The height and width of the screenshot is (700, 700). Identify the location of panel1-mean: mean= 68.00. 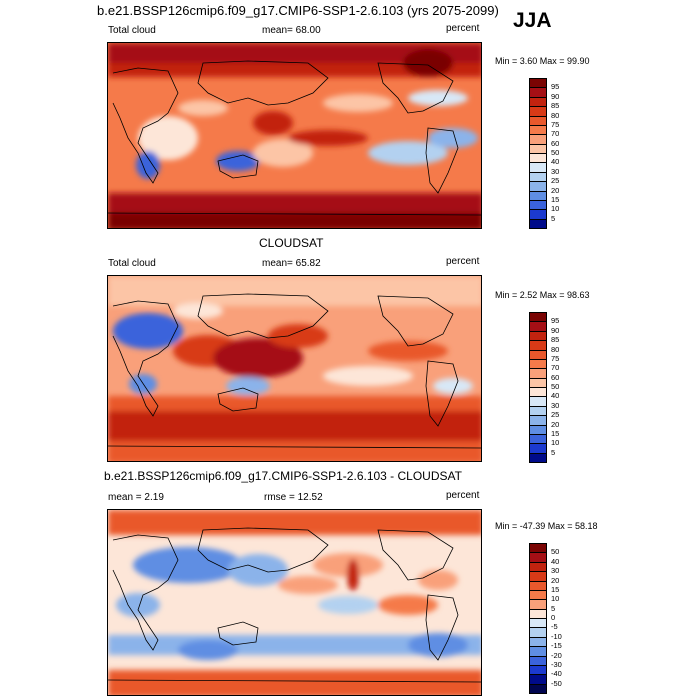
(291, 30).